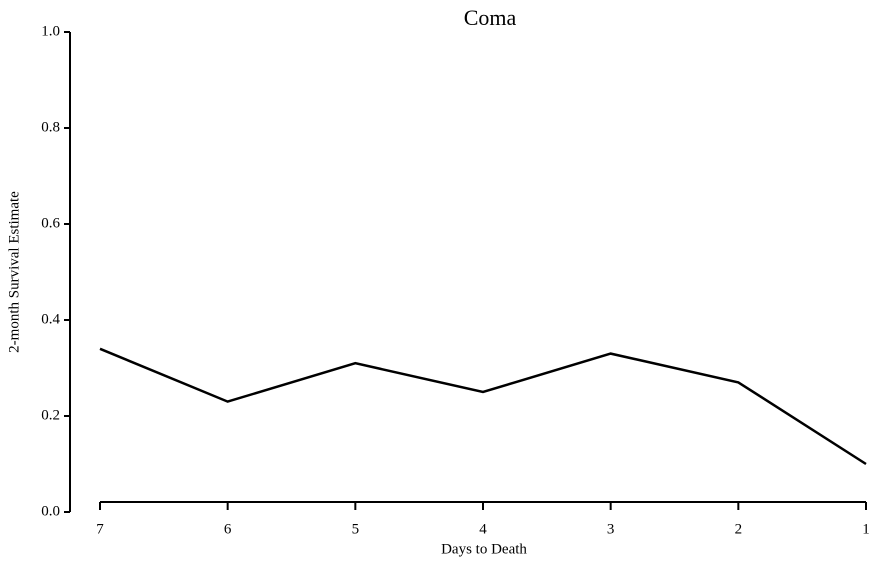 The height and width of the screenshot is (565, 872). I want to click on y-axis-label: 2-month Survival Estimate, so click(14, 272).